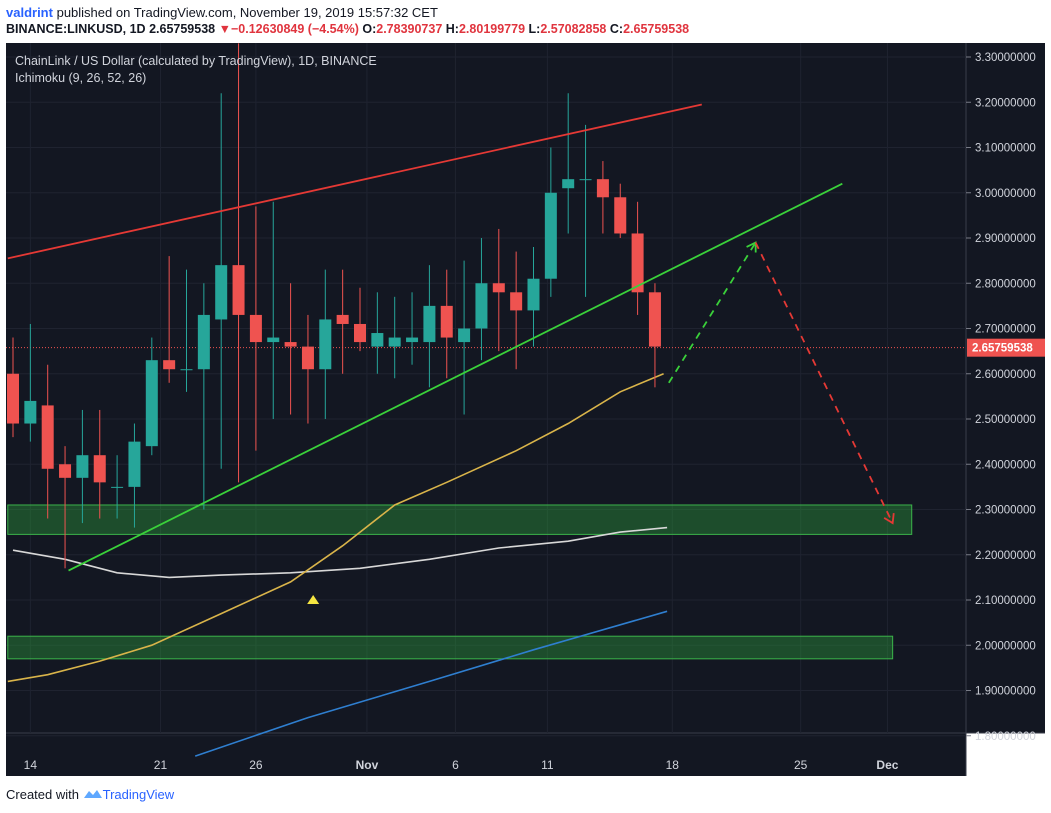 The height and width of the screenshot is (813, 1051). I want to click on y-tick-label: 2.80000000, so click(1005, 284).